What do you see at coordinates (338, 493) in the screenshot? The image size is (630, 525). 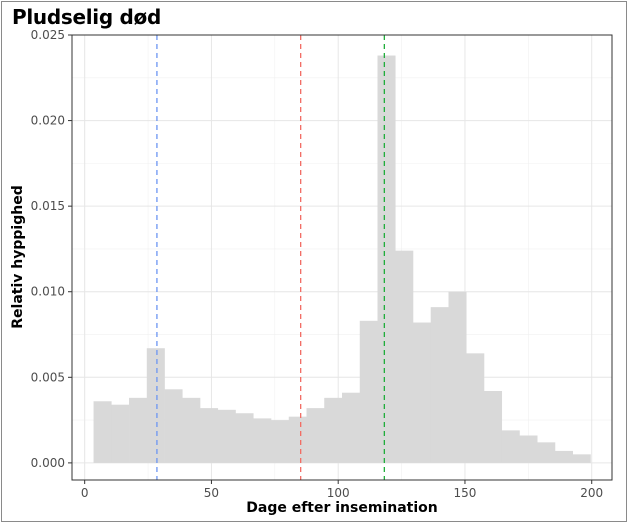 I see `x-tick-label: 100` at bounding box center [338, 493].